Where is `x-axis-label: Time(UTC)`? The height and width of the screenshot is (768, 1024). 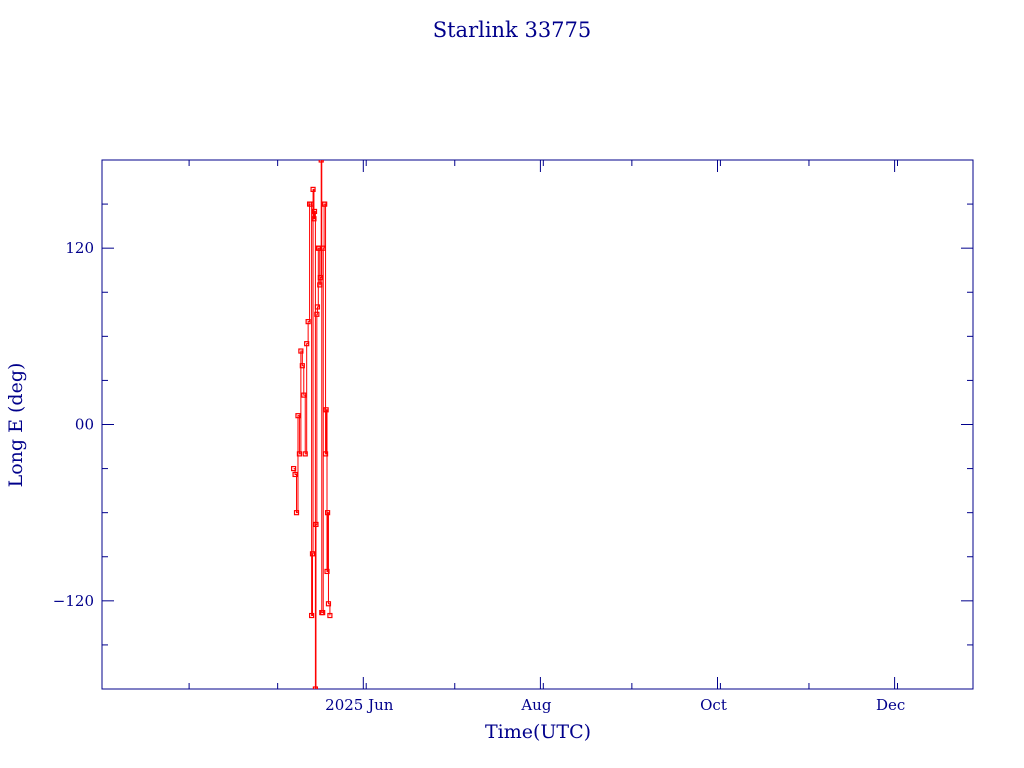 x-axis-label: Time(UTC) is located at coordinates (538, 732).